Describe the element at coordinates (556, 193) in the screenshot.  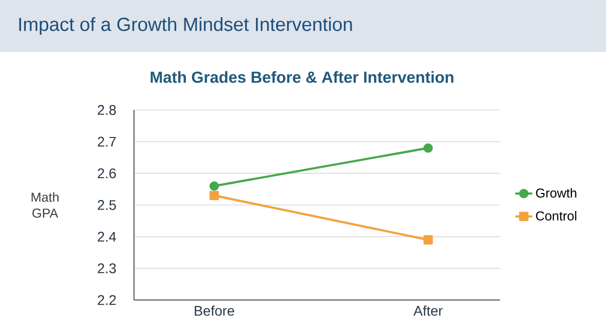
I see `legend-label: Growth` at that location.